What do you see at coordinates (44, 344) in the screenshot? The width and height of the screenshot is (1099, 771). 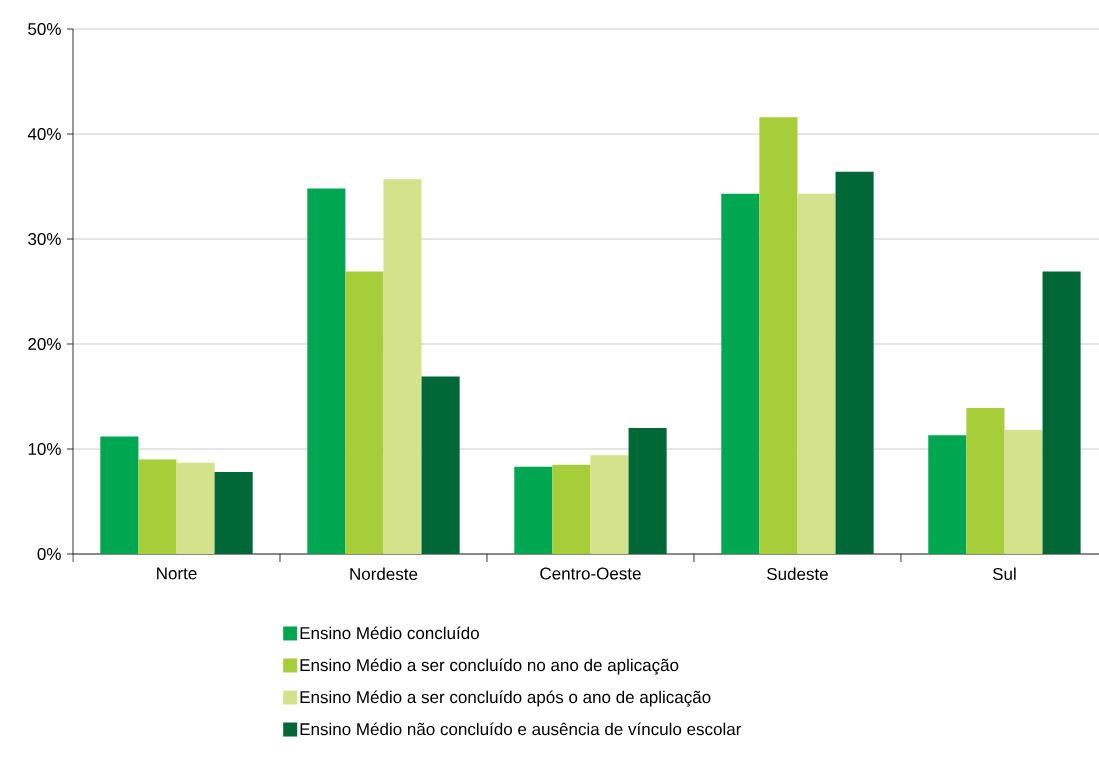 I see `y-tick-label: 20%` at bounding box center [44, 344].